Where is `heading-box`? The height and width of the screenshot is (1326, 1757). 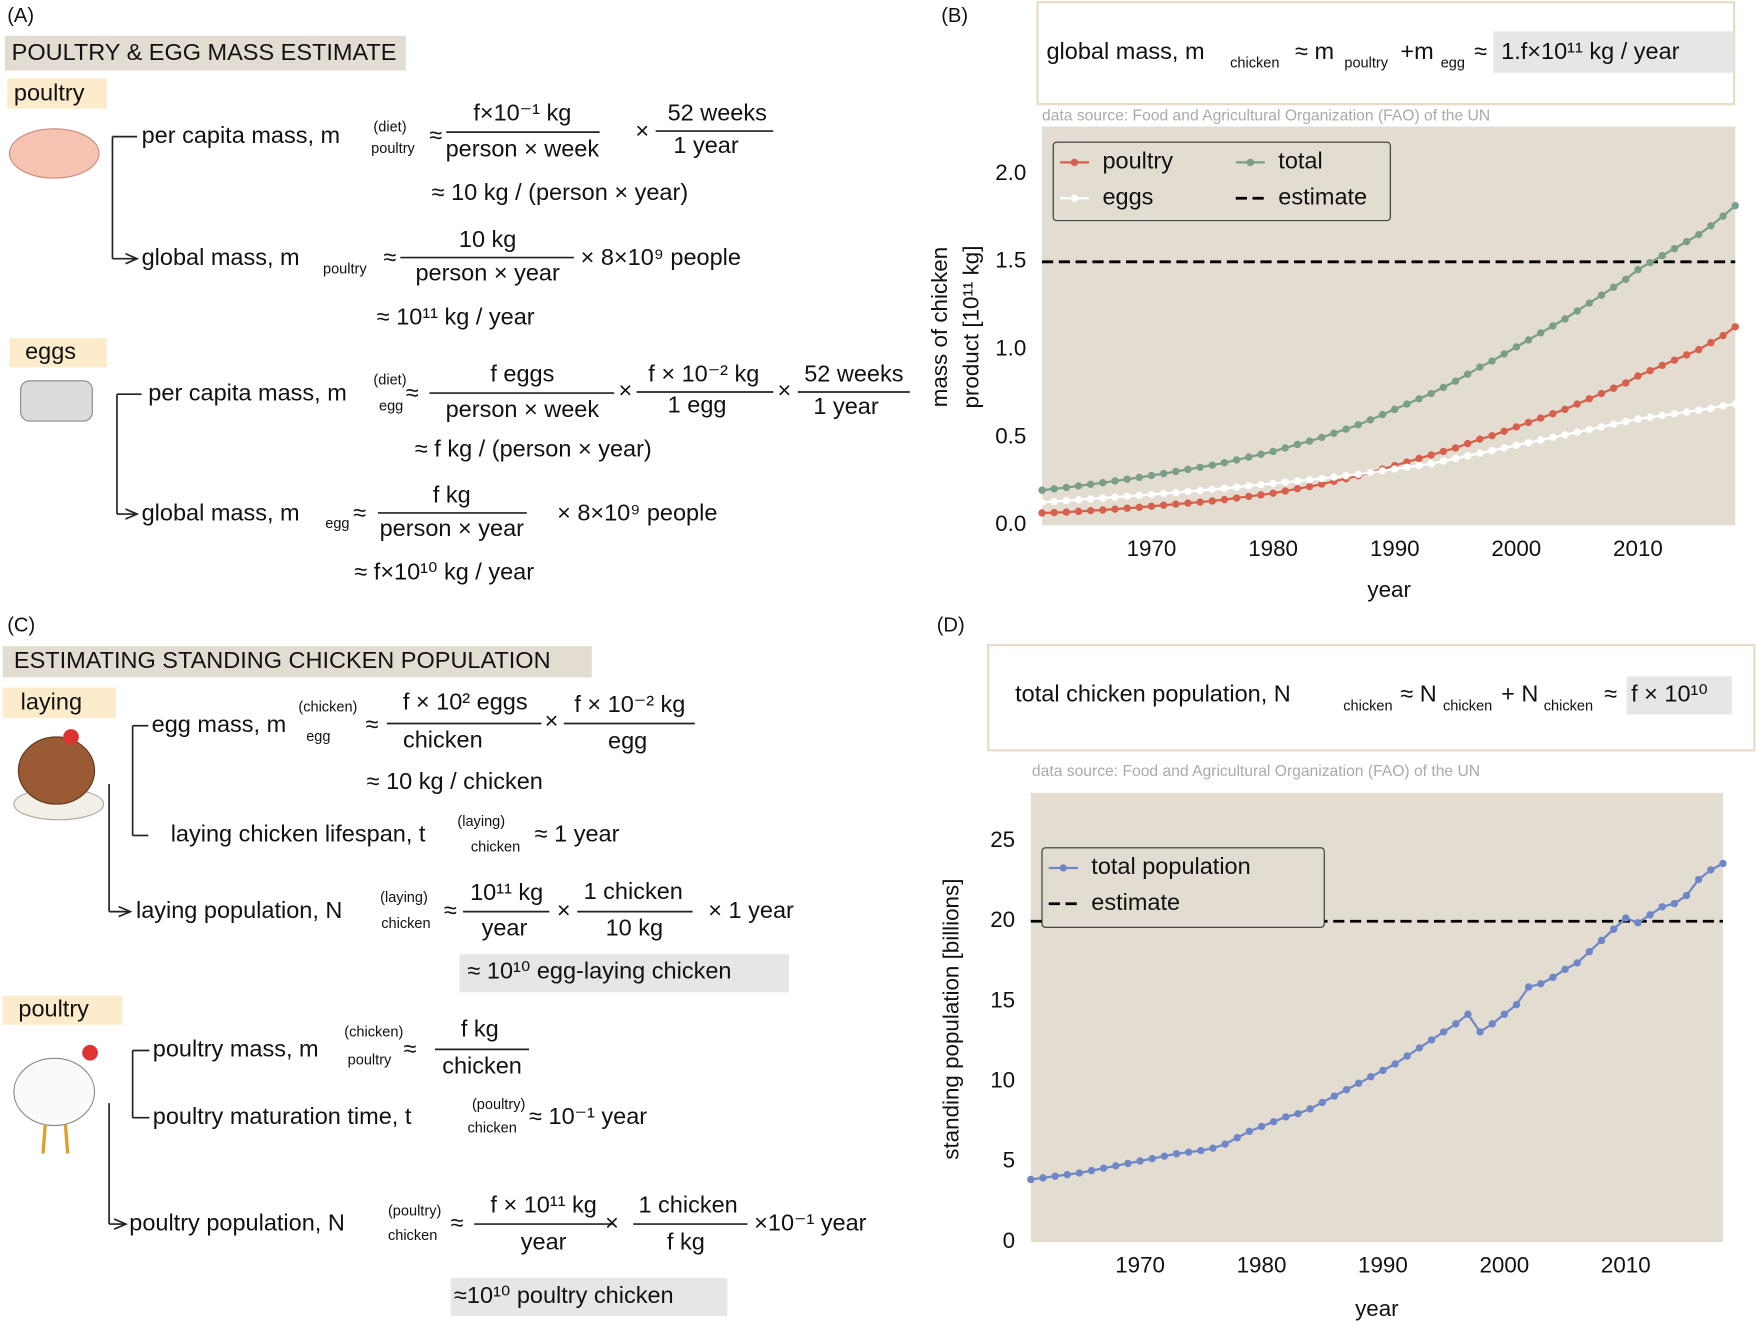
heading-box is located at coordinates (205, 53).